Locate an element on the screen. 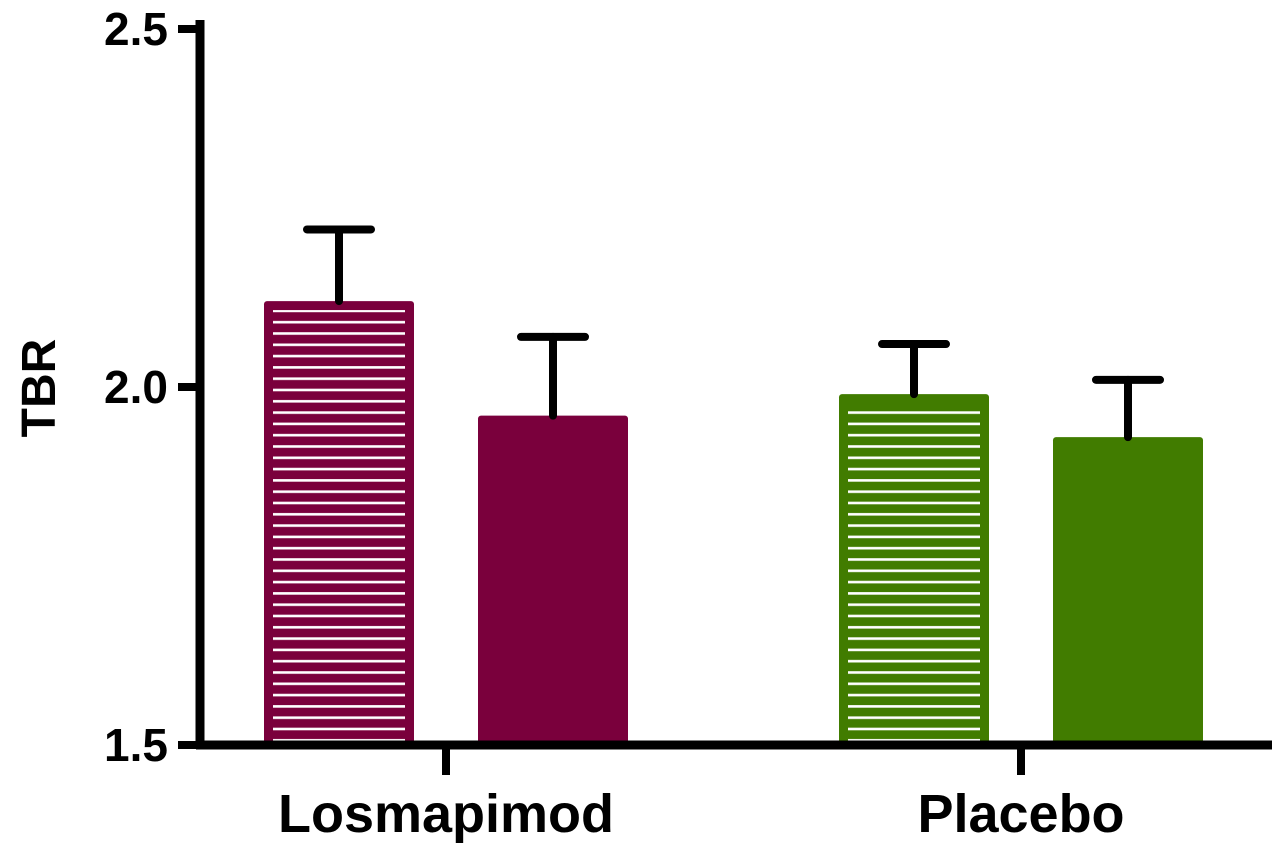 The height and width of the screenshot is (843, 1280). bar-losmapimod-striped is located at coordinates (339, 527).